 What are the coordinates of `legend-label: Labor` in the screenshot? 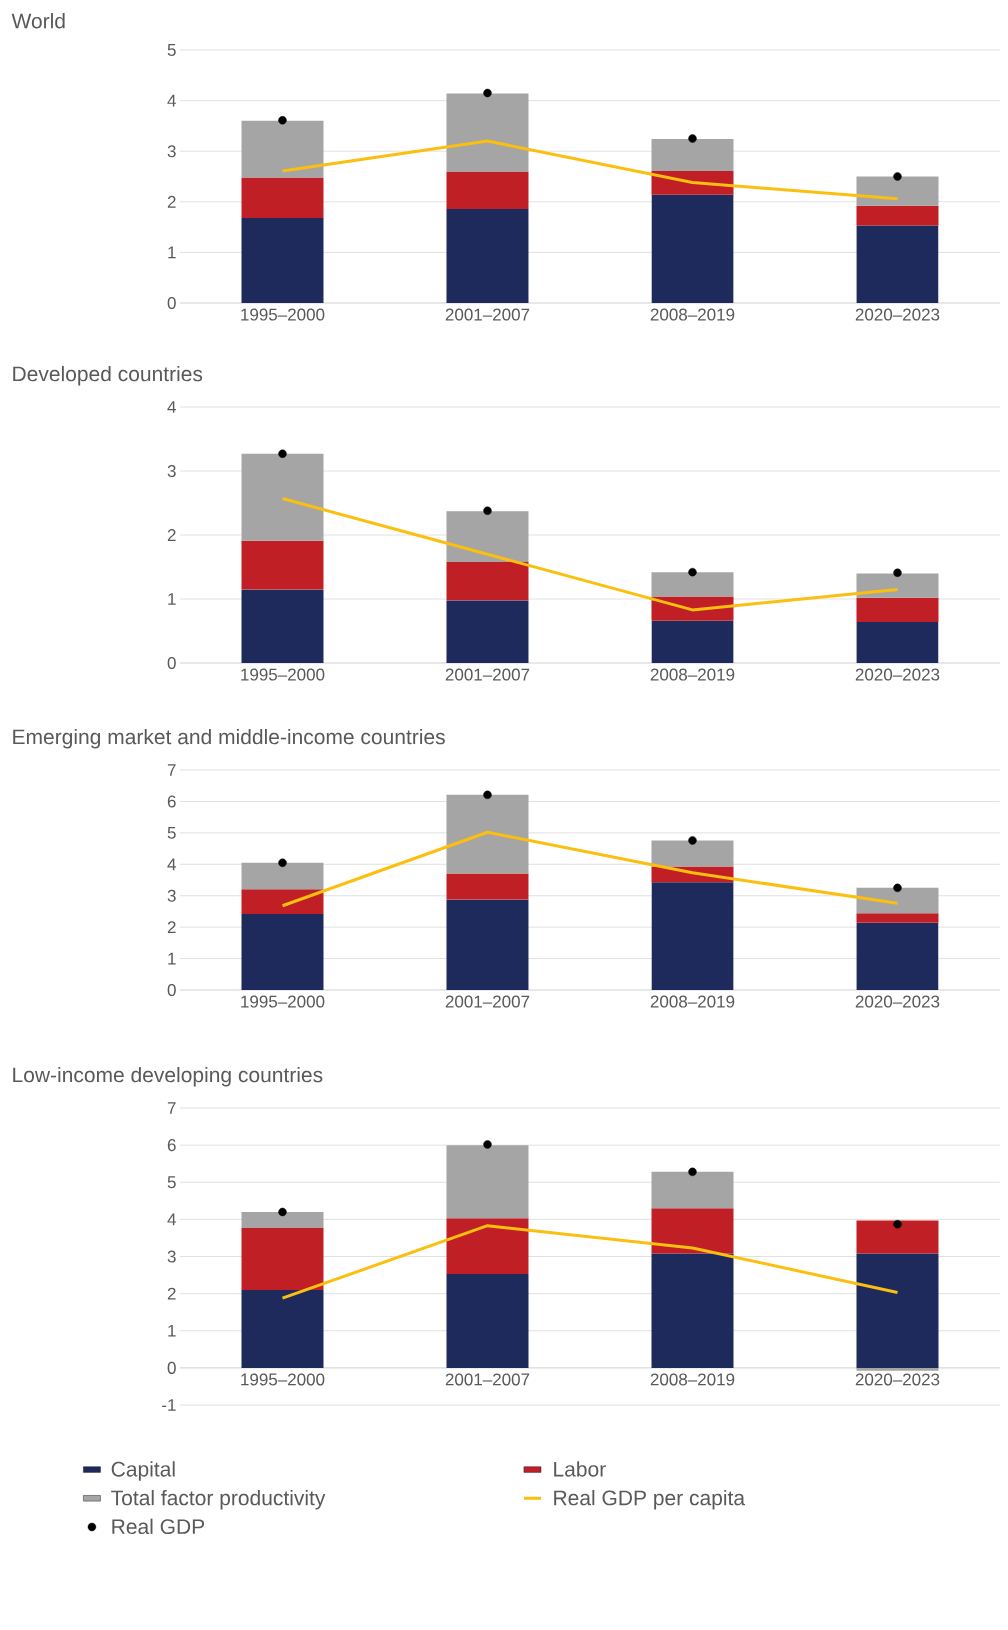 It's located at (580, 1469).